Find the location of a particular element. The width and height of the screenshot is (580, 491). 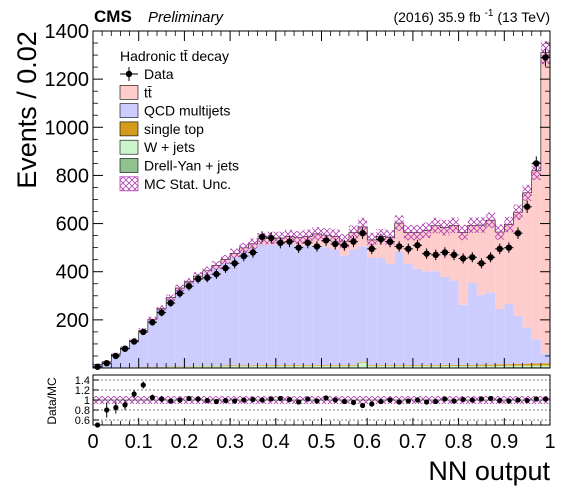

legend-entry-label: QCD multijets is located at coordinates (187, 111).